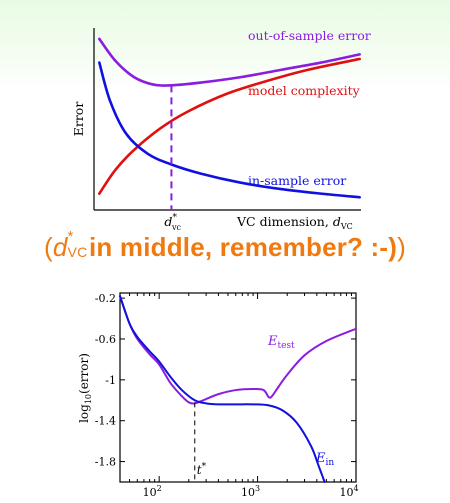  I want to click on top-x-axis-label-sym: d, so click(337, 221).